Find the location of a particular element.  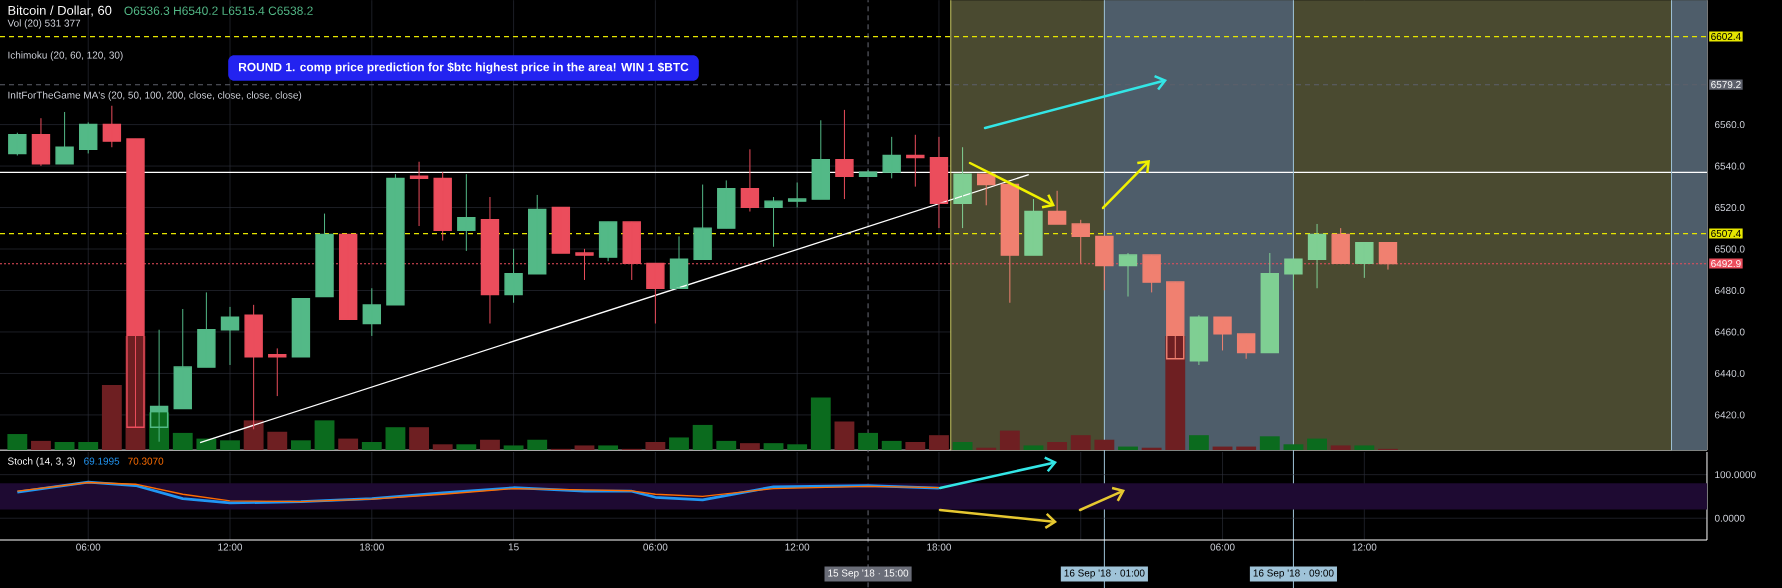

y-tick-label: 6560.0 is located at coordinates (1730, 125).